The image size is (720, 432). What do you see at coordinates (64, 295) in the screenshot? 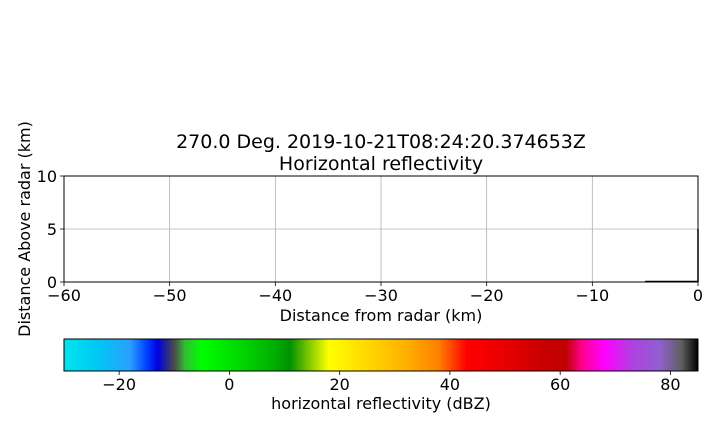
I see `x-tick-label: −60` at bounding box center [64, 295].